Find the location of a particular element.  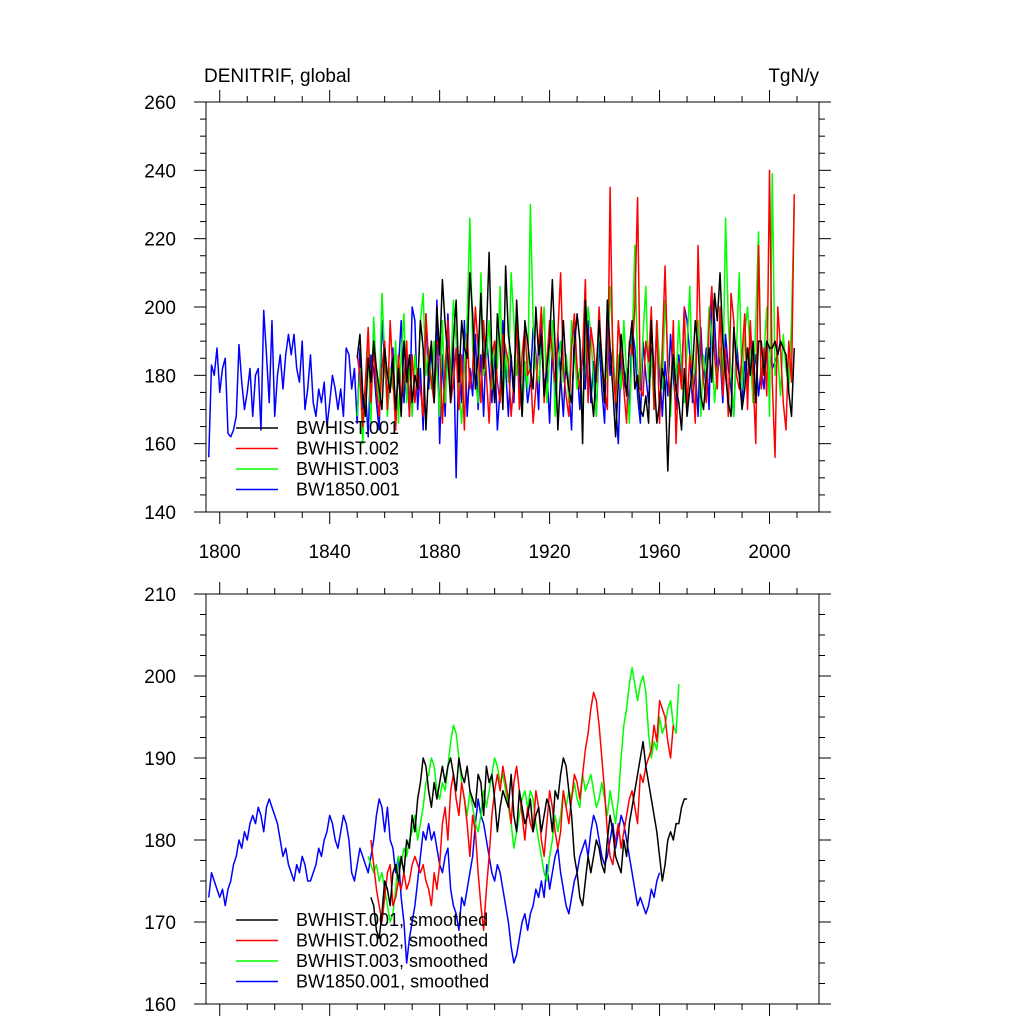

legend-label: BW1850.001, smoothed is located at coordinates (392, 982).